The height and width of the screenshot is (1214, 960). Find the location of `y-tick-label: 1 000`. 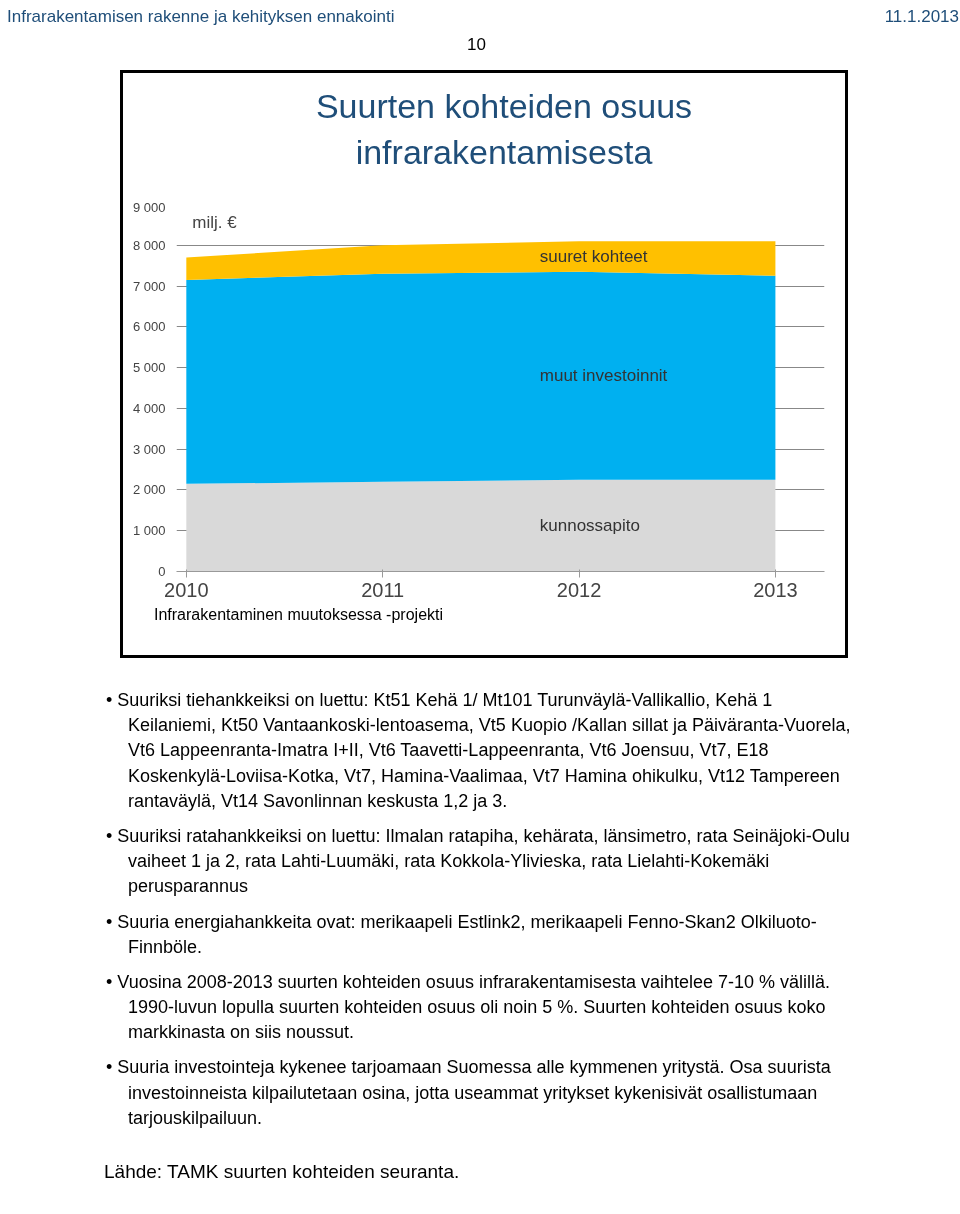

y-tick-label: 1 000 is located at coordinates (149, 531).